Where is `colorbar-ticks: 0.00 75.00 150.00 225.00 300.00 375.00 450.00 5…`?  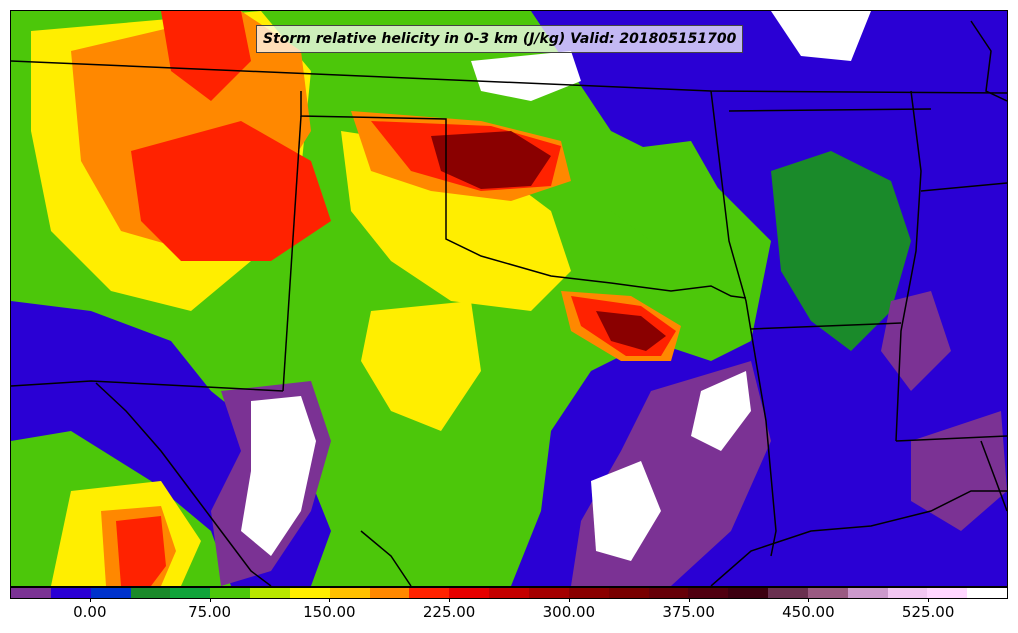
colorbar-ticks: 0.00 75.00 150.00 225.00 300.00 375.00 450.00 5… is located at coordinates (509, 614).